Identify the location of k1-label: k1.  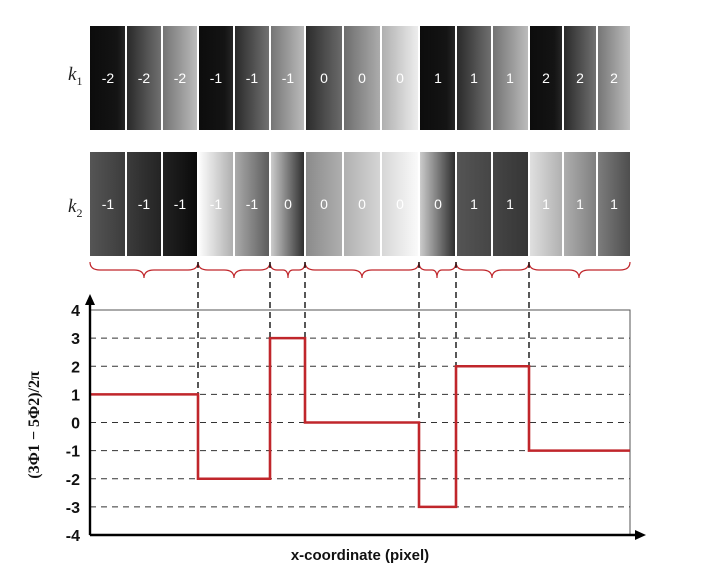
(75, 76).